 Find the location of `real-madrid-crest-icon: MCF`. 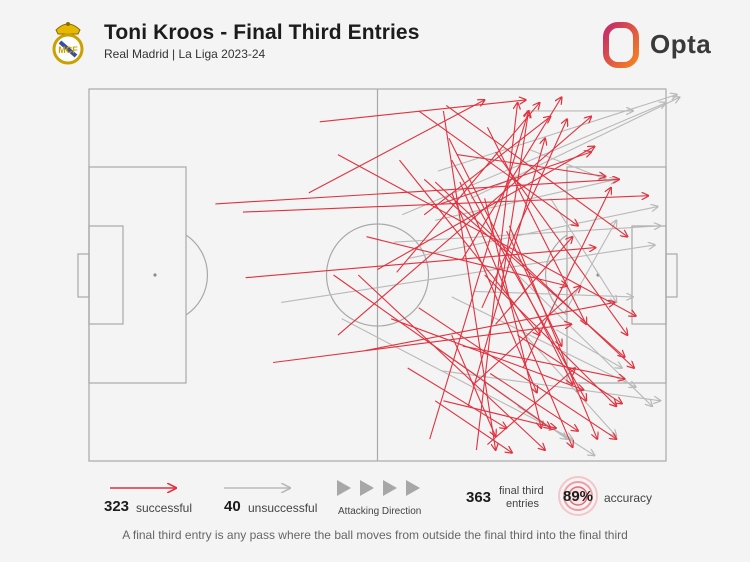

real-madrid-crest-icon: MCF is located at coordinates (68, 43).